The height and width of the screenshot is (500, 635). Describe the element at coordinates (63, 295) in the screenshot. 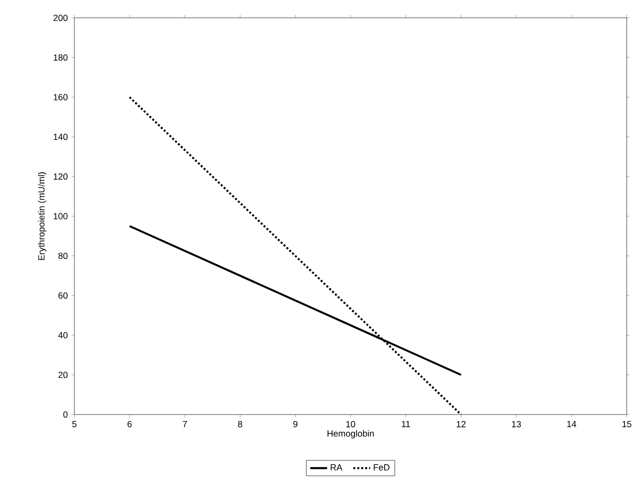

I see `y-tick-label: 60` at that location.